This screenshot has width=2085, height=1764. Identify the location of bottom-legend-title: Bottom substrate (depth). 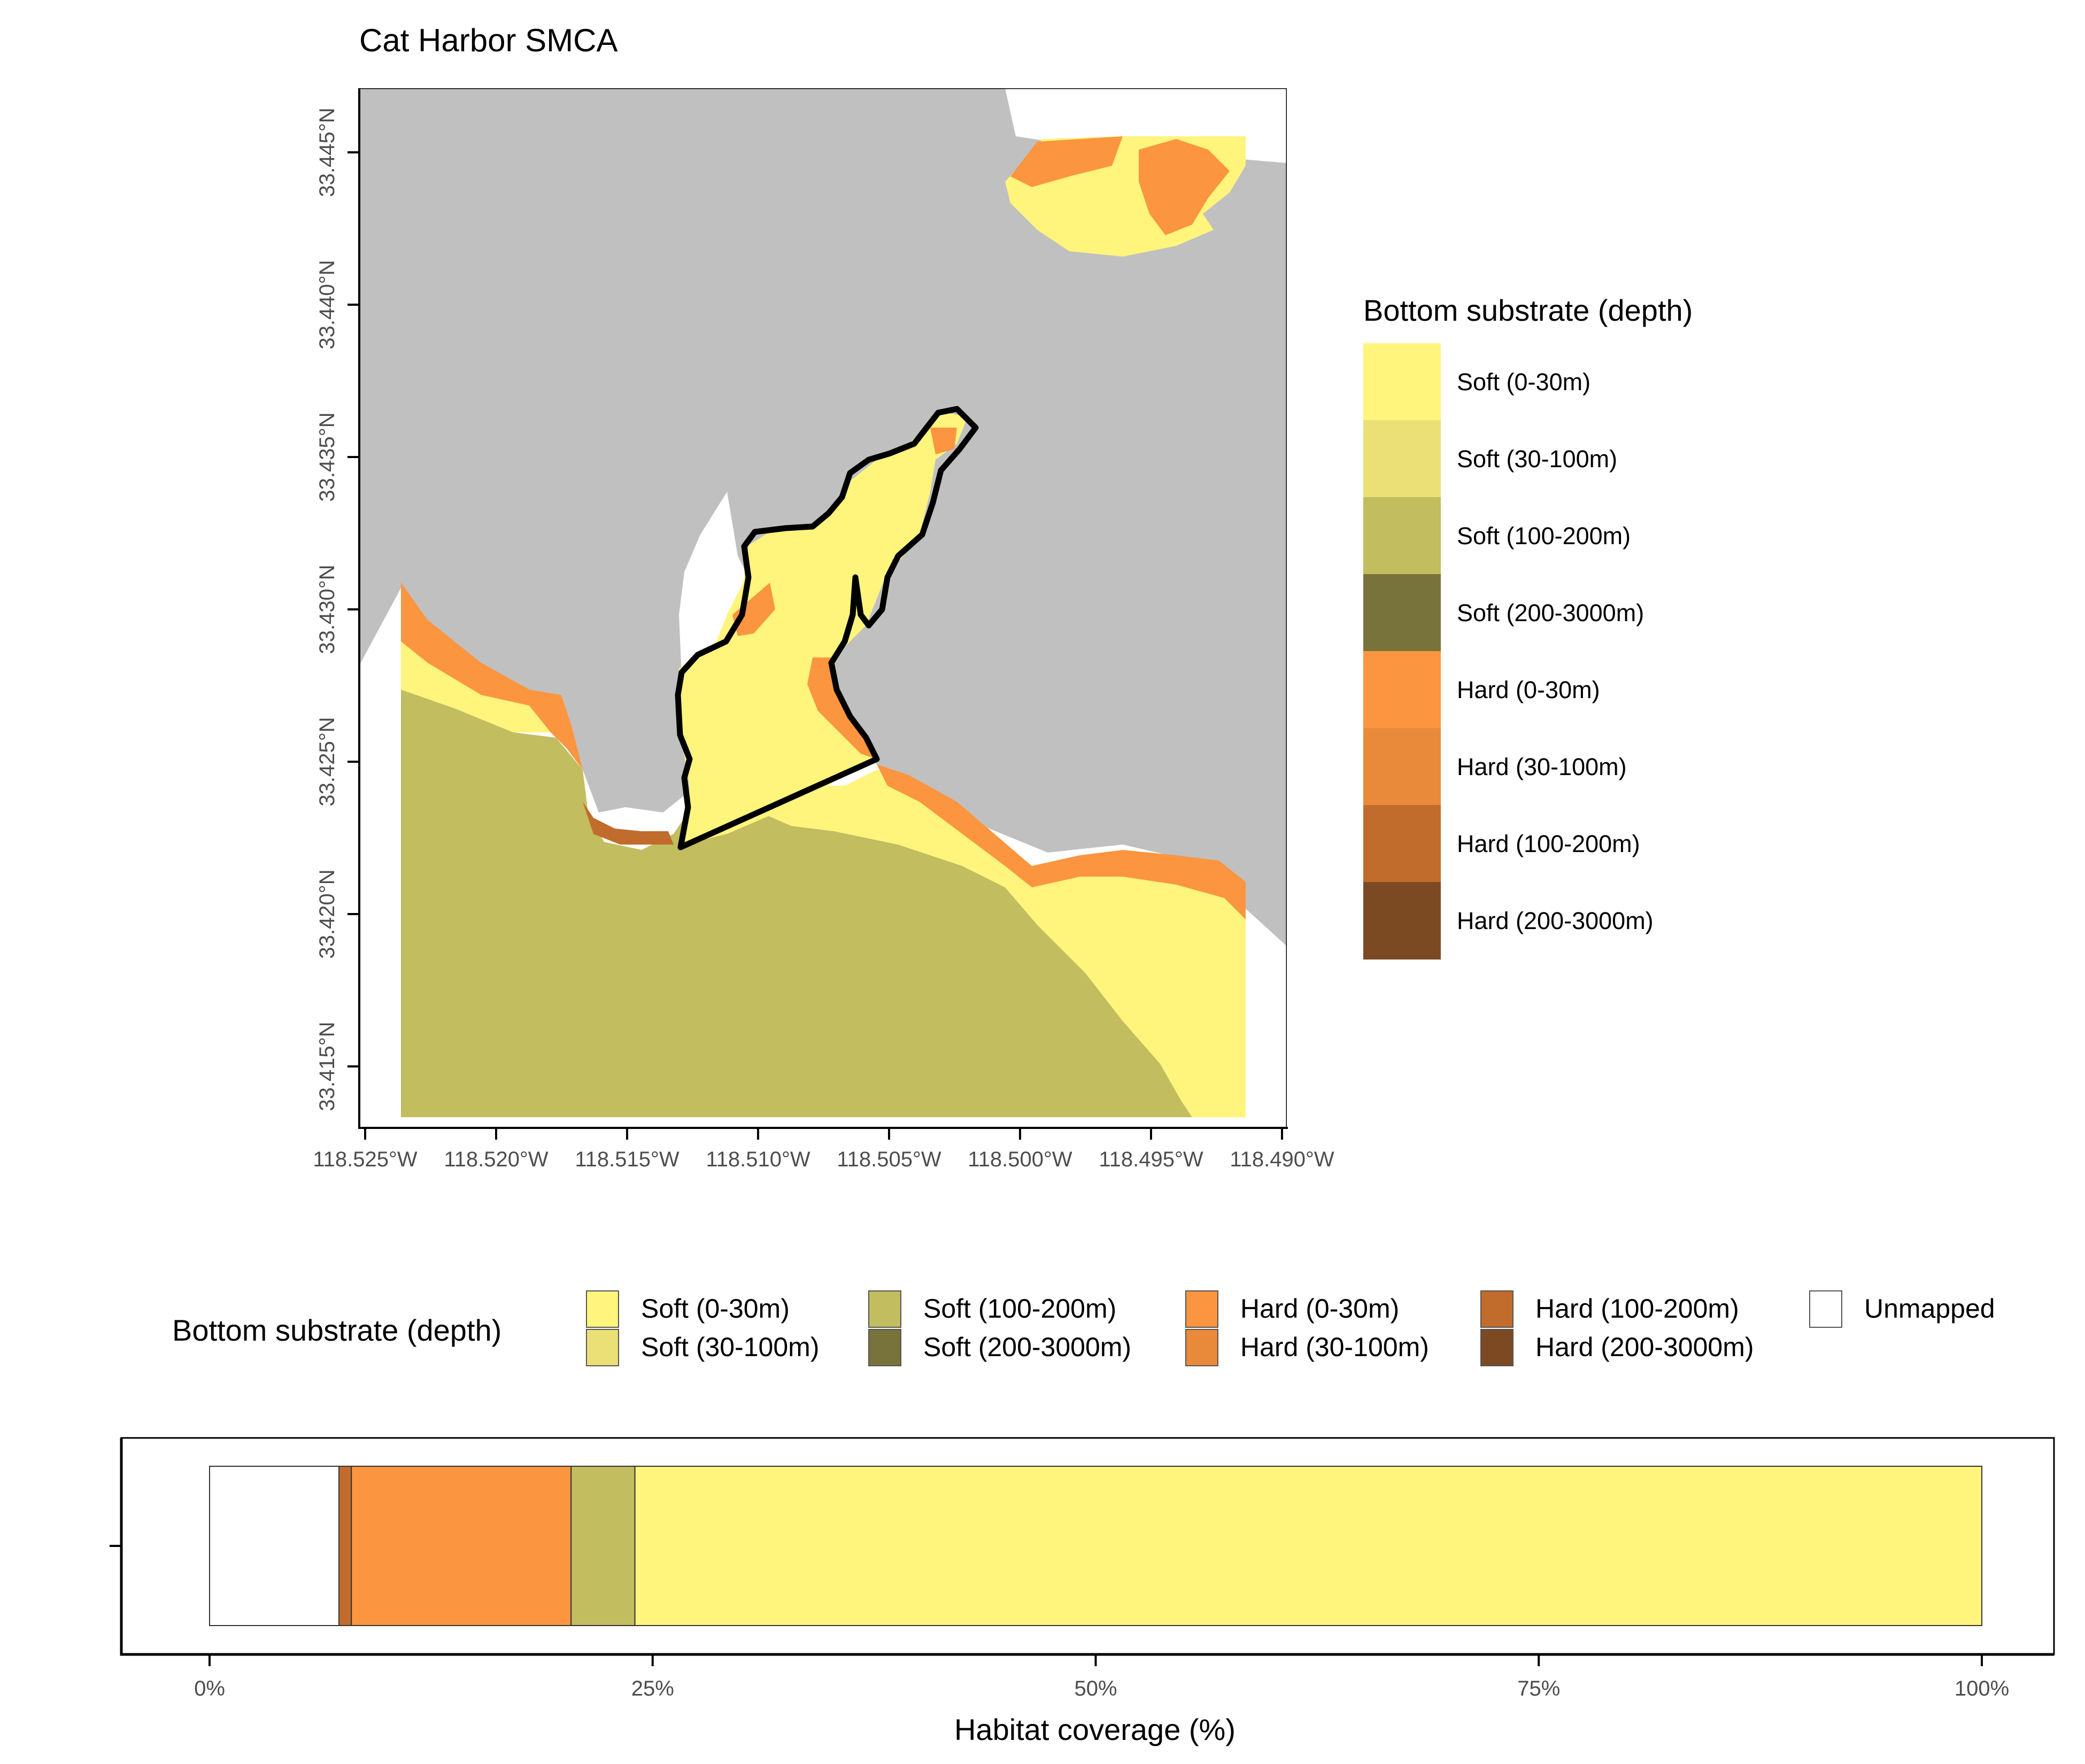
(336, 1330).